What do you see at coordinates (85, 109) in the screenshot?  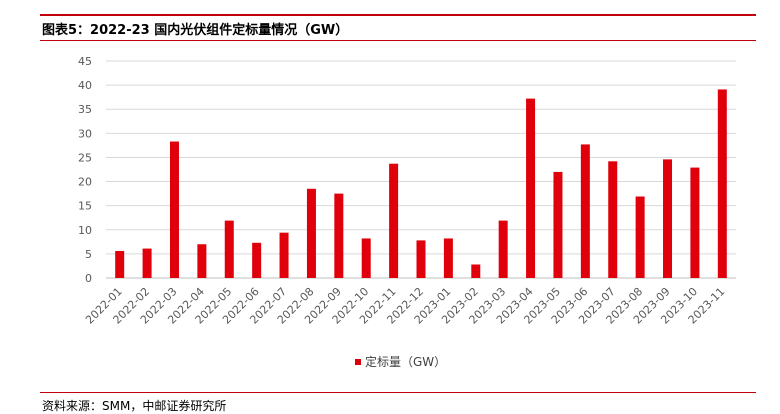 I see `y-tick-label: 35` at bounding box center [85, 109].